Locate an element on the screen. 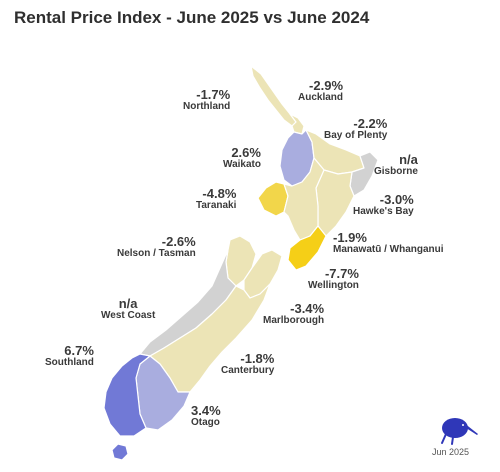 Image resolution: width=500 pixels, height=472 pixels. label-waikato: 2.6% Waikato is located at coordinates (242, 158).